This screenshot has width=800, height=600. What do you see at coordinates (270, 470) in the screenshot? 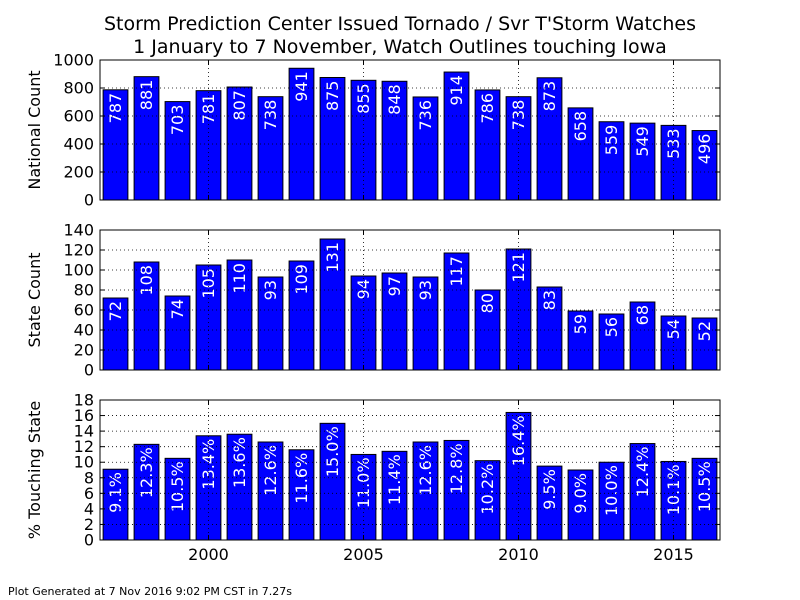
I see `bar-value-label: 12.6%` at bounding box center [270, 470].